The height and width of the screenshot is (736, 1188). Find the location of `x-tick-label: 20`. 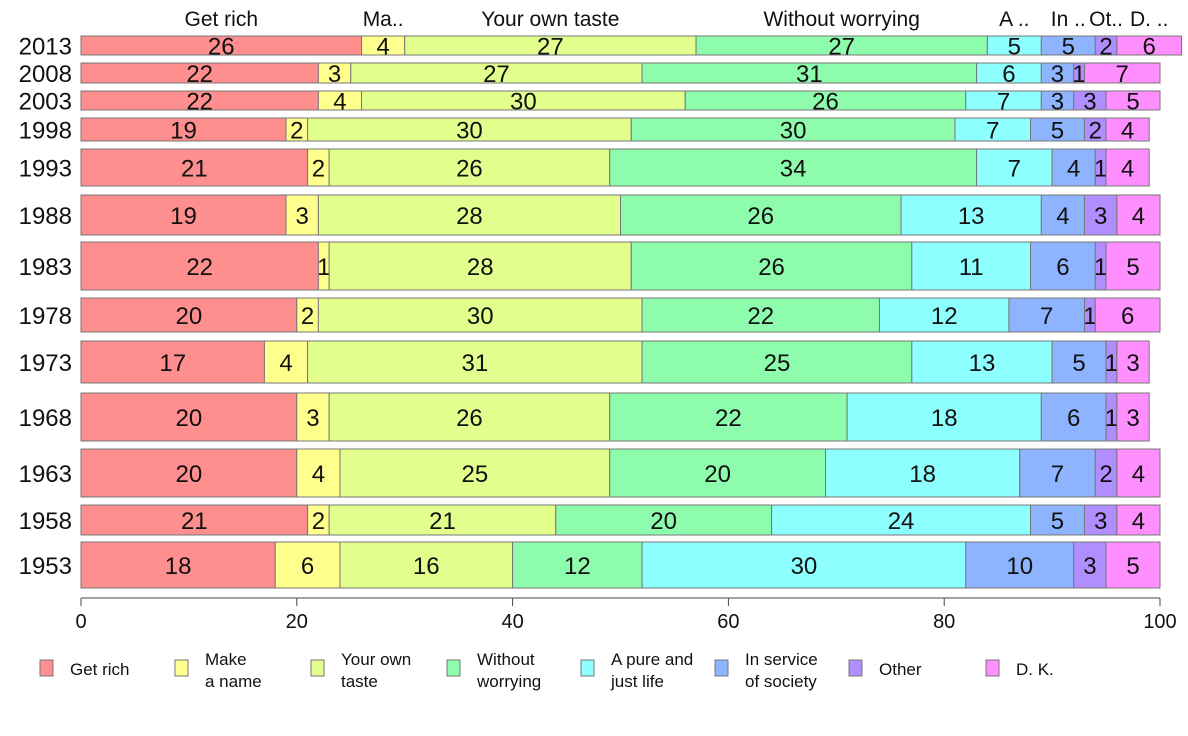

x-tick-label: 20 is located at coordinates (297, 622).